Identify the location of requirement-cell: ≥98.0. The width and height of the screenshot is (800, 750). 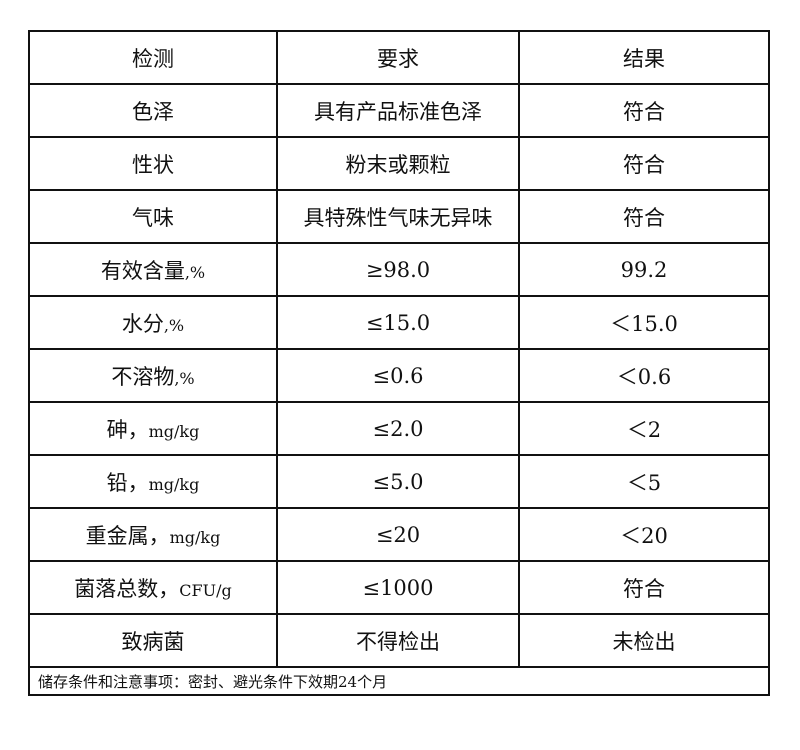
(398, 269).